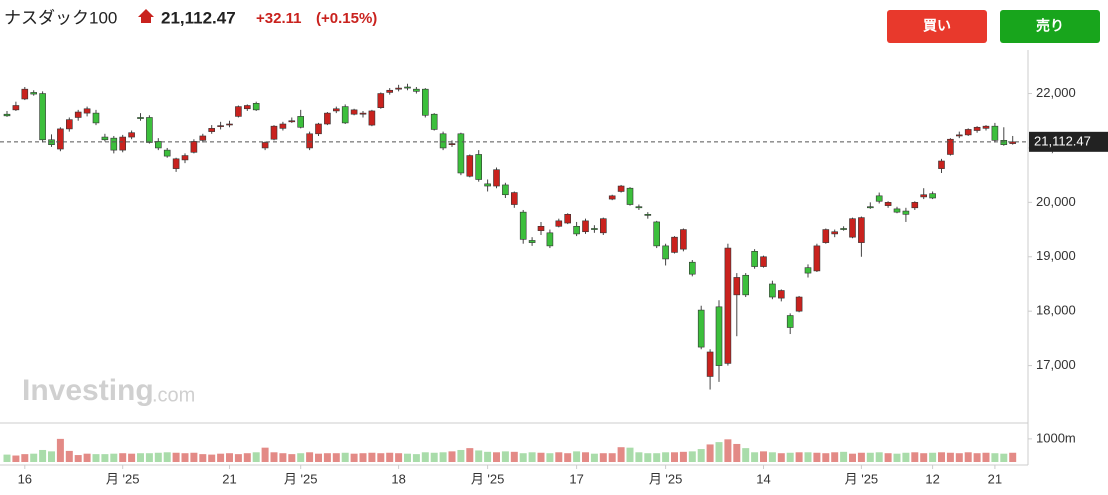  I want to click on change: +32.11, so click(278, 18).